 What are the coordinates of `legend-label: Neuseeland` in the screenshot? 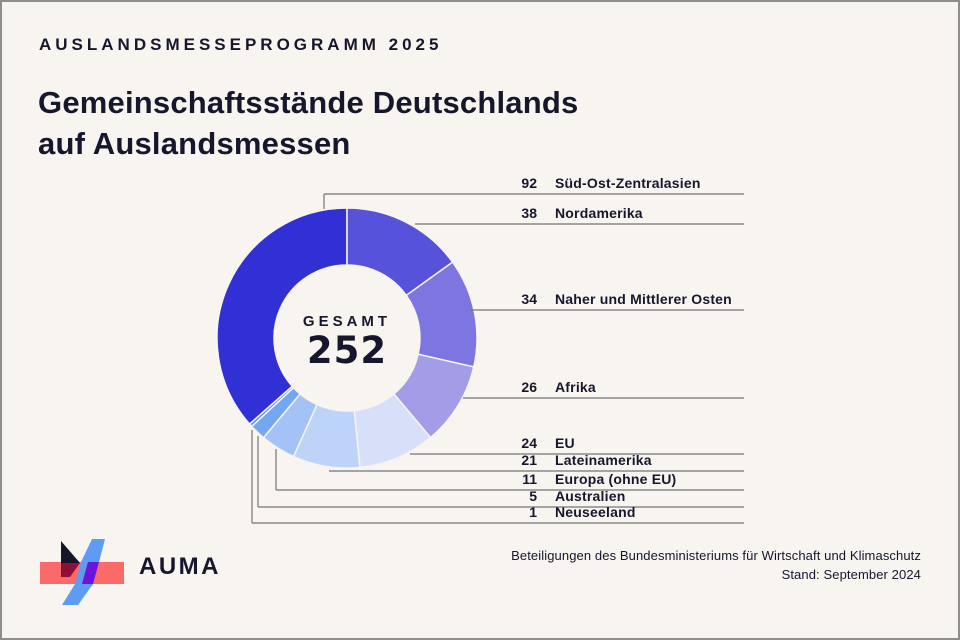 It's located at (595, 512).